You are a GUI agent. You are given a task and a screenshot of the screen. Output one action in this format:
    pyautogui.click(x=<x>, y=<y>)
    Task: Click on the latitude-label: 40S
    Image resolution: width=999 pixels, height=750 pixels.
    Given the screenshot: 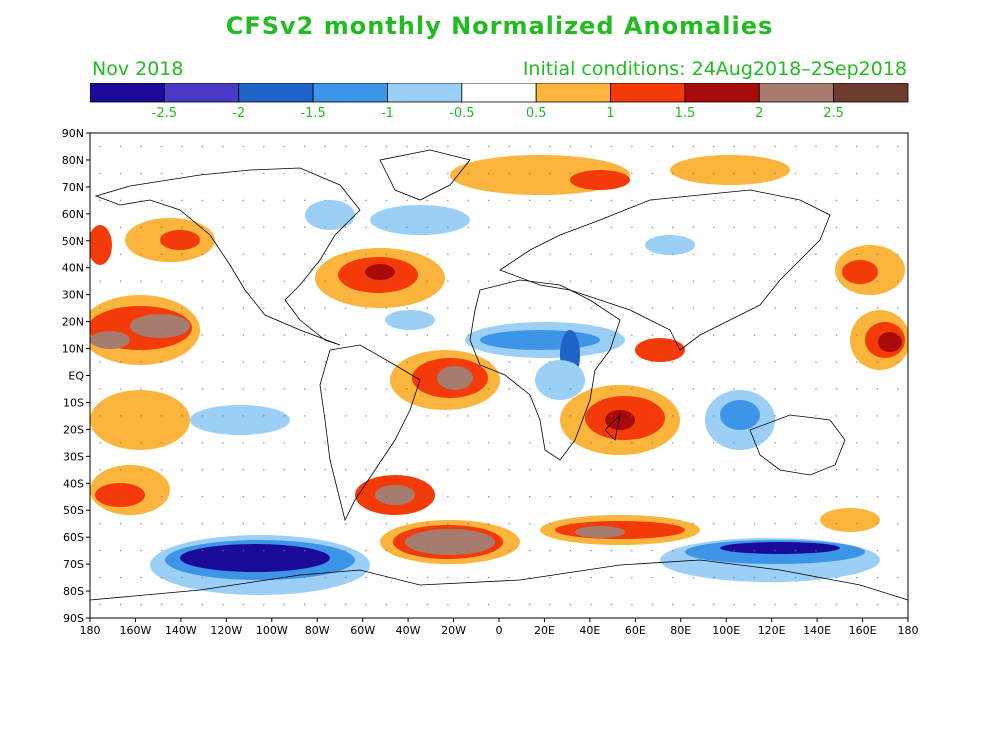 What is the action you would take?
    pyautogui.click(x=73, y=483)
    